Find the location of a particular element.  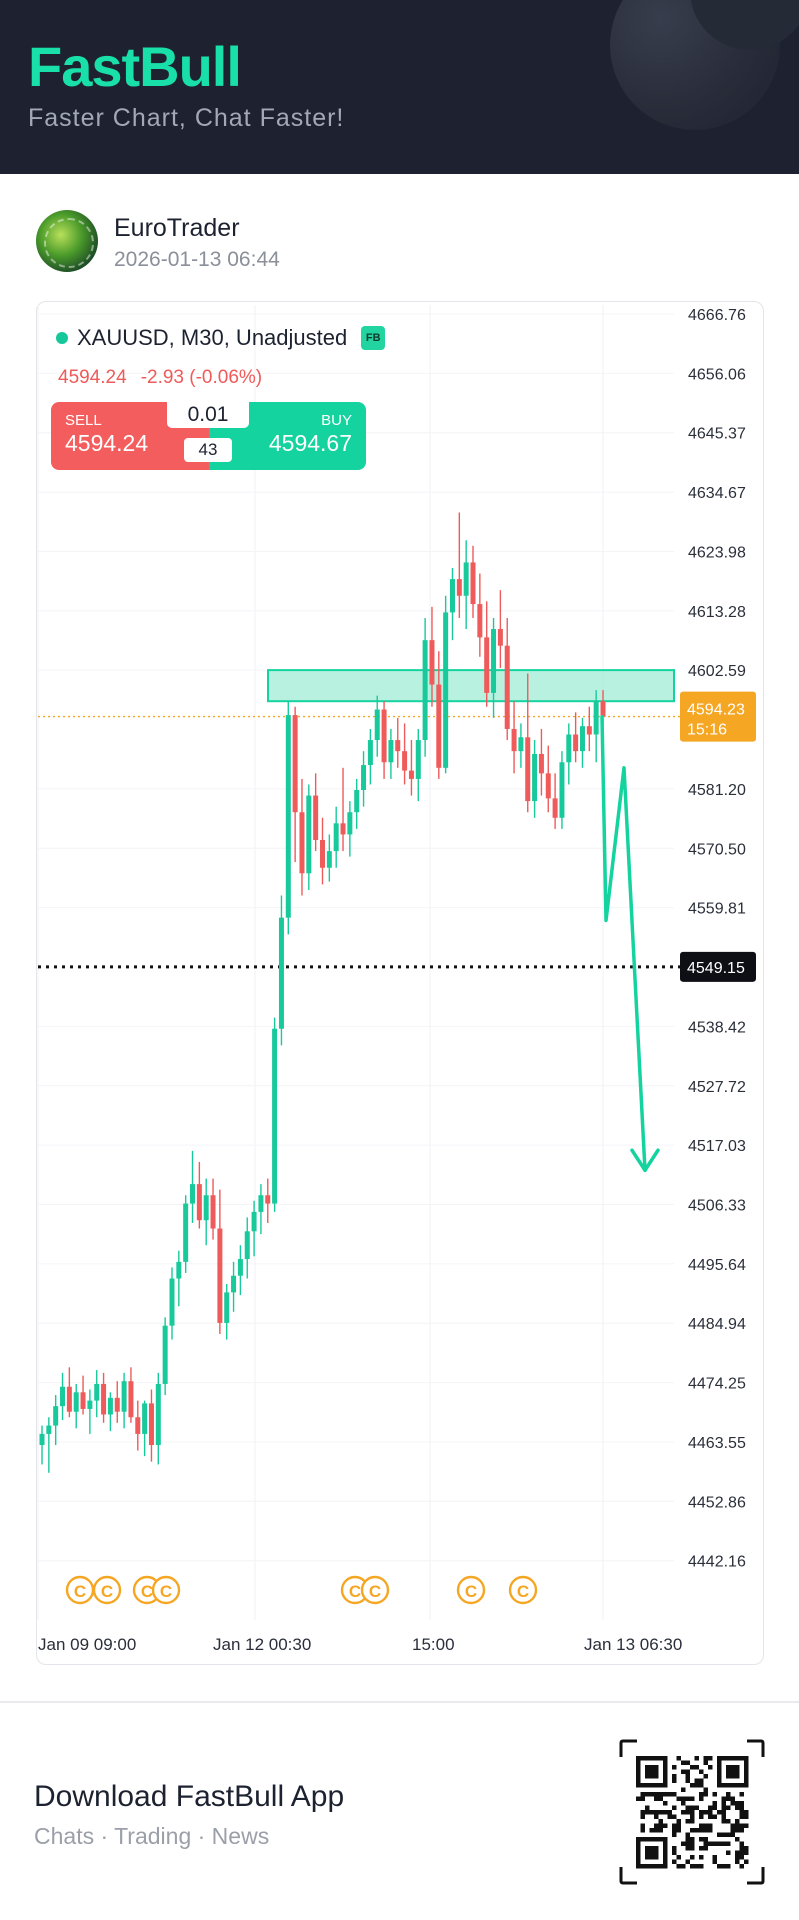

y-axis-tick-label: 4602.59 is located at coordinates (717, 671).